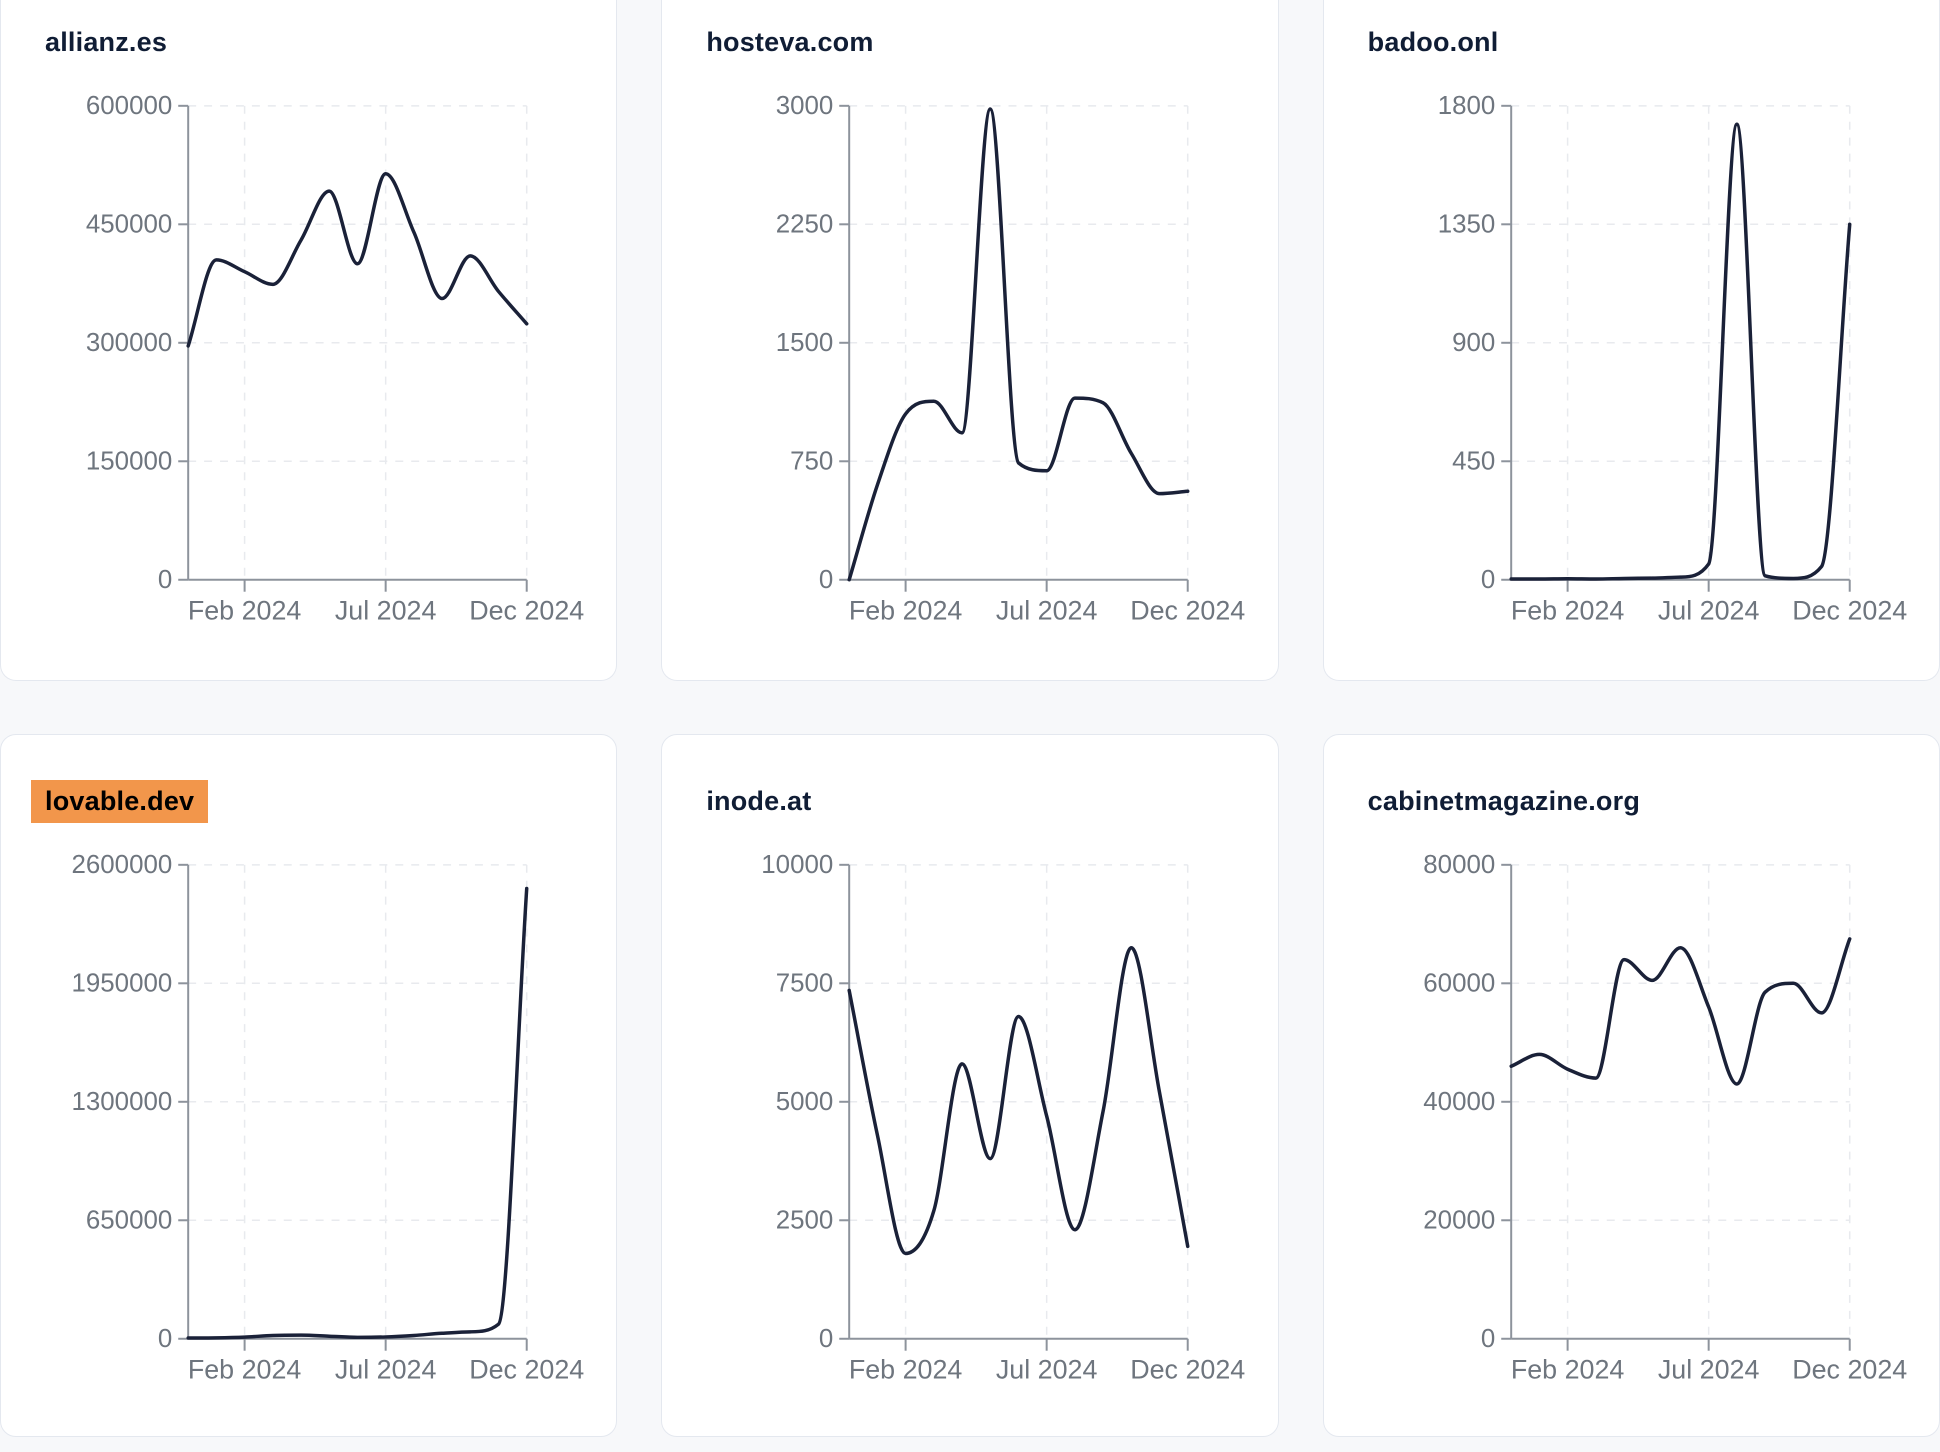 This screenshot has height=1452, width=1940. I want to click on chart-title-row: cabinetmagazine.org, so click(1631, 801).